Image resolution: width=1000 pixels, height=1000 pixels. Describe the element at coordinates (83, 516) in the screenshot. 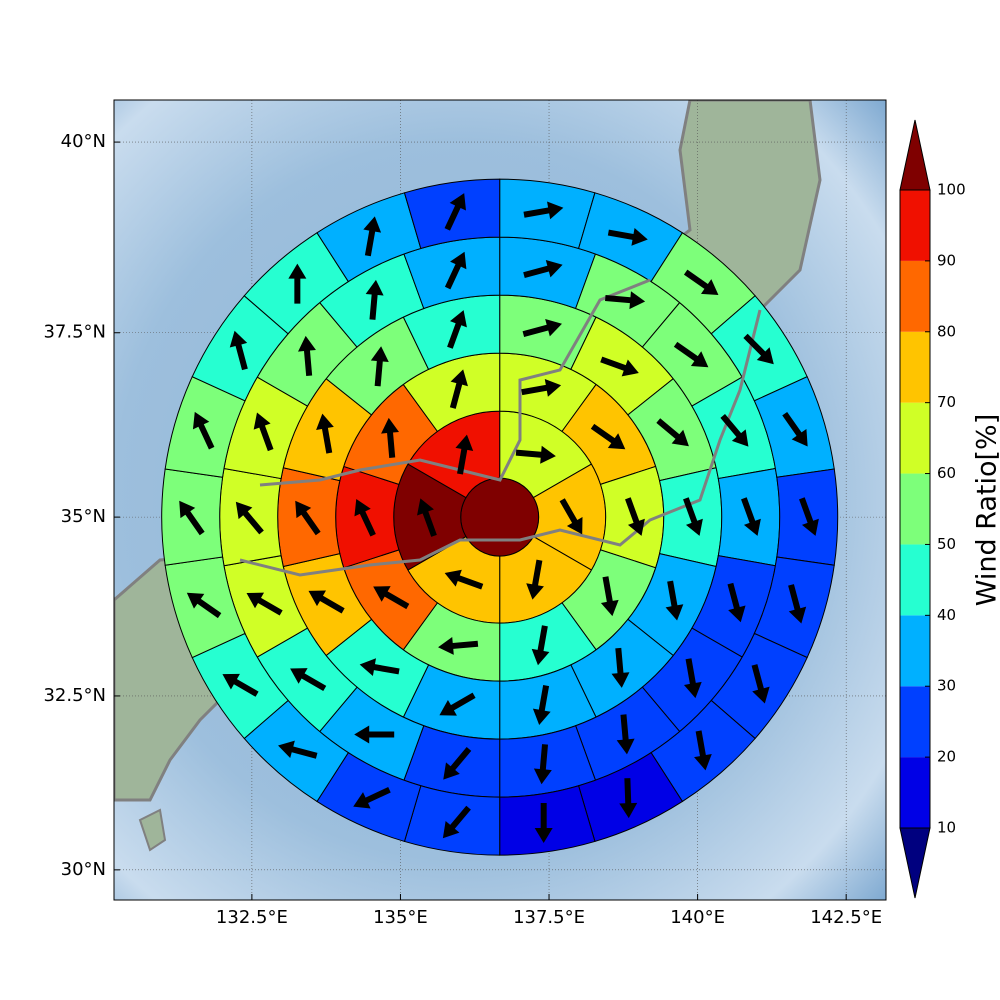

I see `y-tick-label: 35°N` at that location.